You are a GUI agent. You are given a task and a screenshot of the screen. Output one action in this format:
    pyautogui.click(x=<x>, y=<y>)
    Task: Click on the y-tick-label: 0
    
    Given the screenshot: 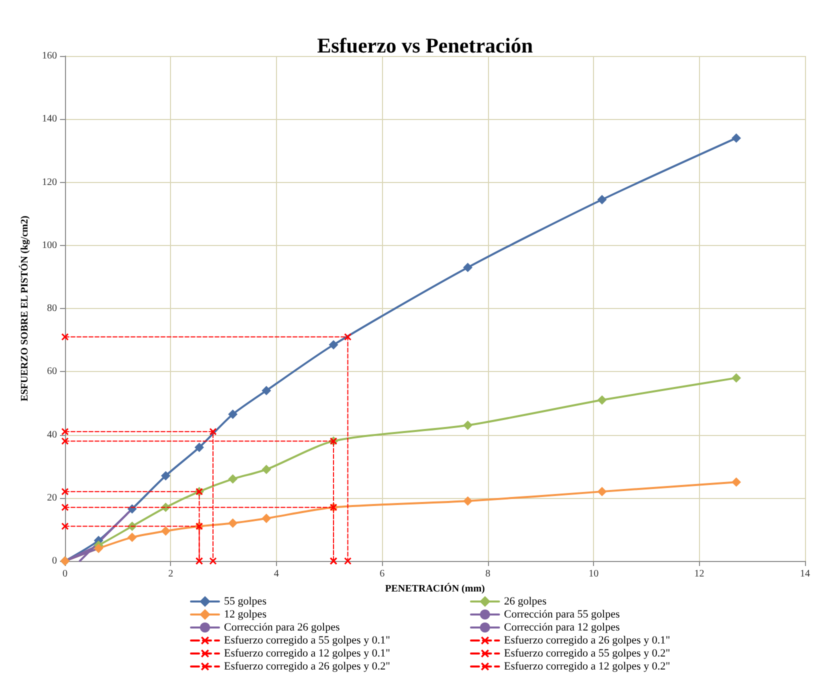 What is the action you would take?
    pyautogui.click(x=54, y=561)
    